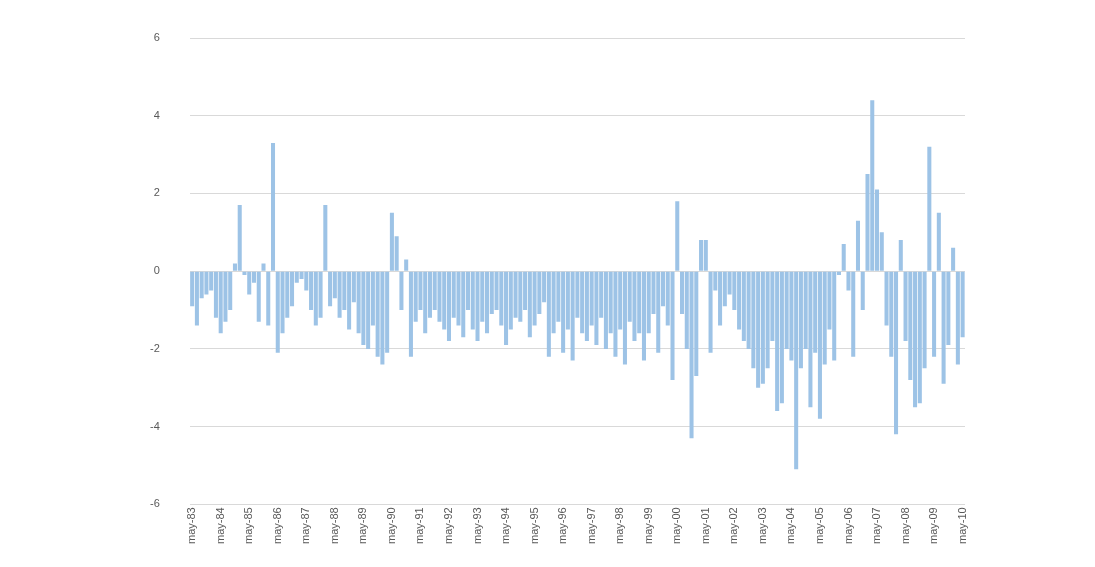 The height and width of the screenshot is (567, 1095). I want to click on x-tick-label: may-01, so click(704, 526).